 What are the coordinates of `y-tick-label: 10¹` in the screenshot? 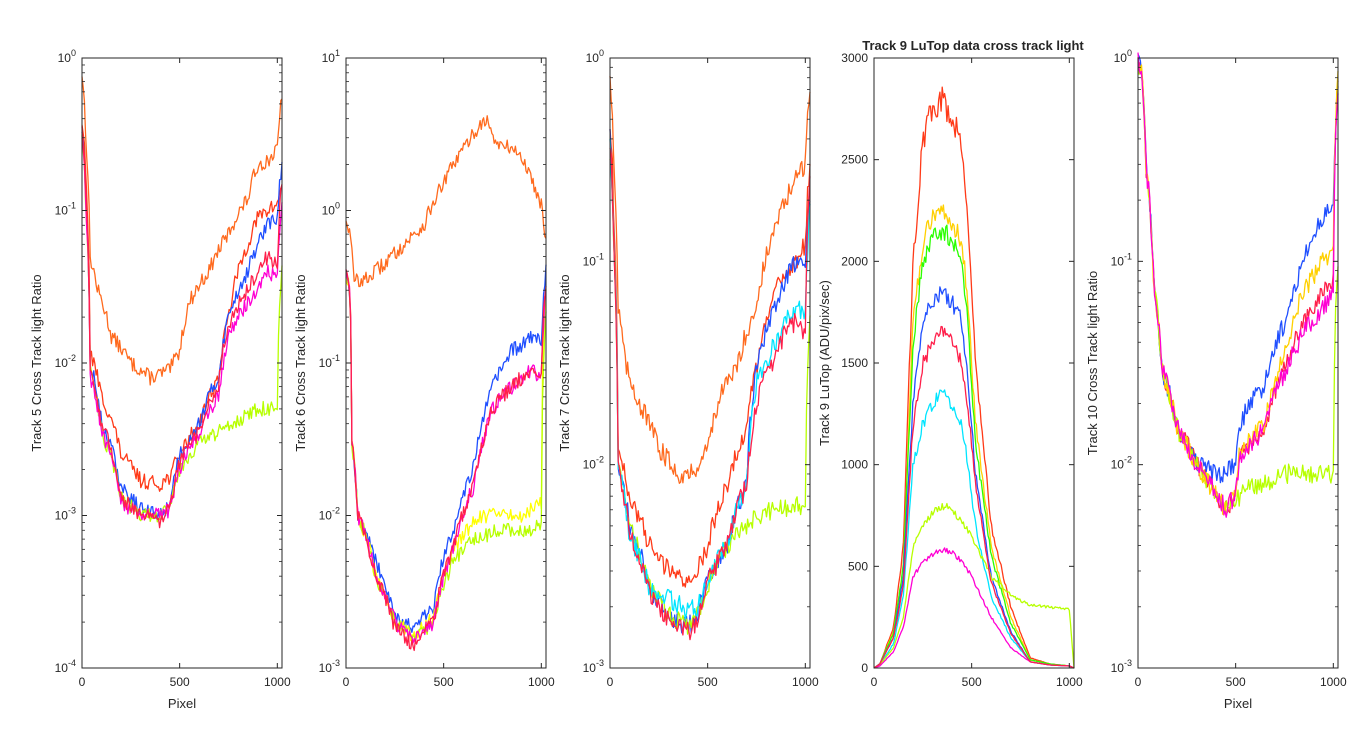 It's located at (331, 56).